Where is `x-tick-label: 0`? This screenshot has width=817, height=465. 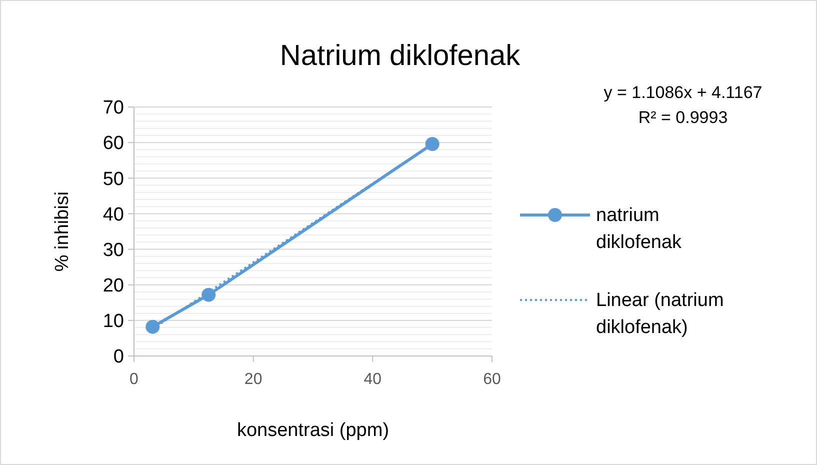
x-tick-label: 0 is located at coordinates (134, 379).